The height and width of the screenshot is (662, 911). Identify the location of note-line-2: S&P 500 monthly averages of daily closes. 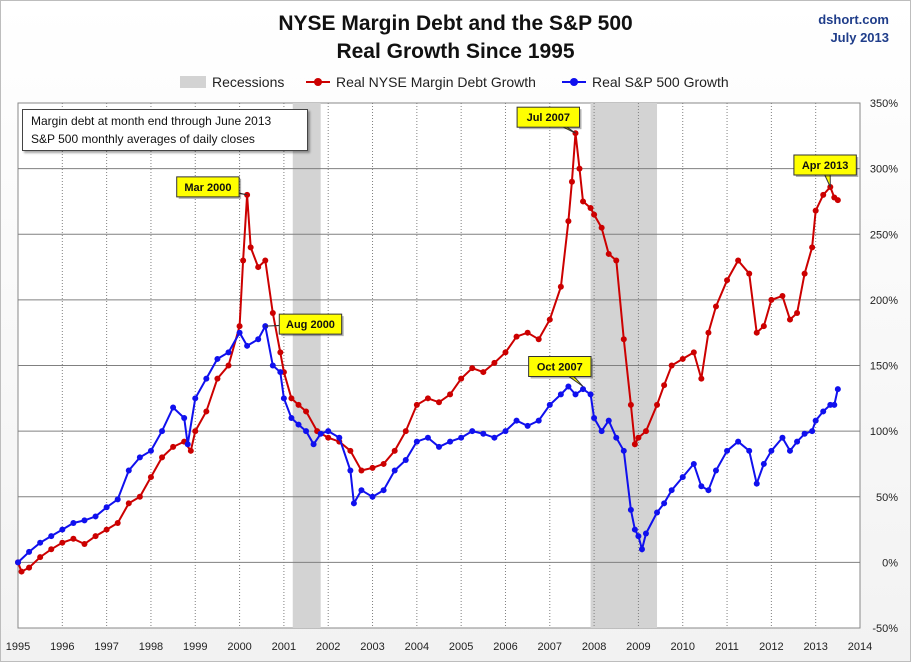
(143, 139).